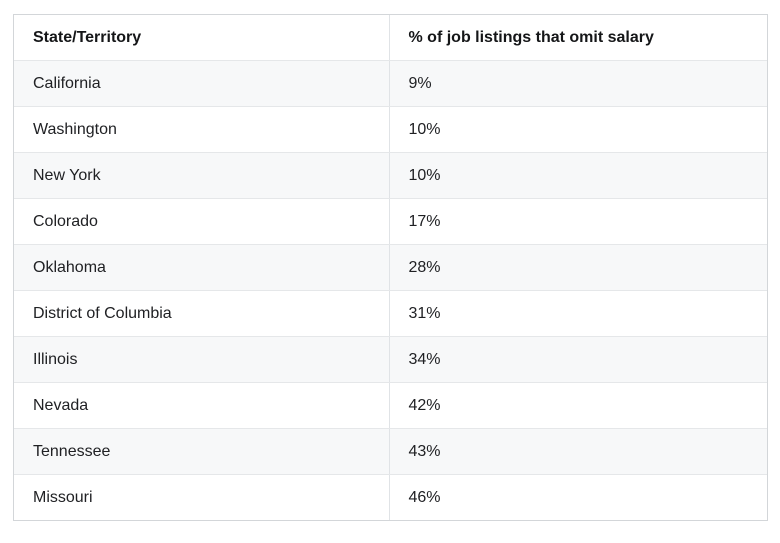  Describe the element at coordinates (578, 359) in the screenshot. I see `cell-percent: 34%` at that location.